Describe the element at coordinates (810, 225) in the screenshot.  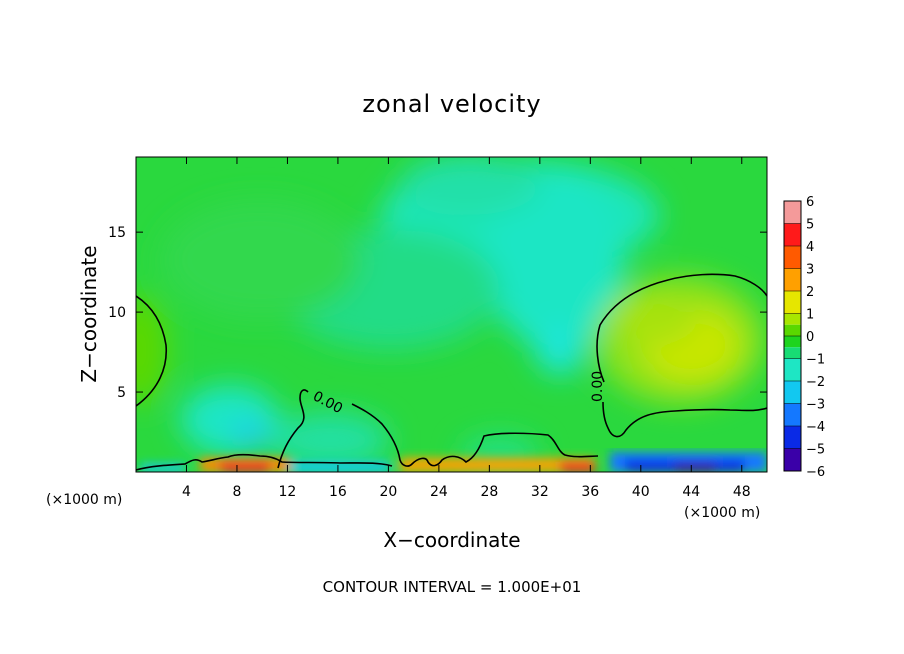
I see `colorbar-label: 5` at that location.